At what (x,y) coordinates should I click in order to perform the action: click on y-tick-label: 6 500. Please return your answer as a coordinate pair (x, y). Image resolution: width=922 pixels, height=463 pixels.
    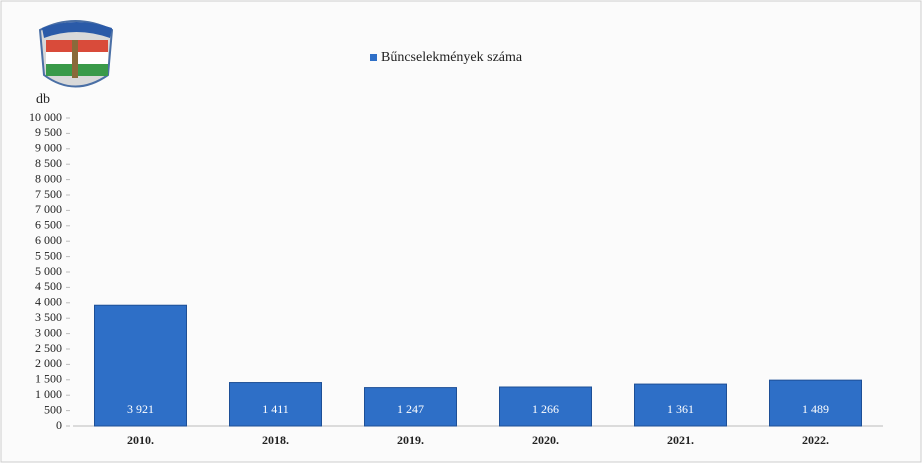
    Looking at the image, I should click on (48, 225).